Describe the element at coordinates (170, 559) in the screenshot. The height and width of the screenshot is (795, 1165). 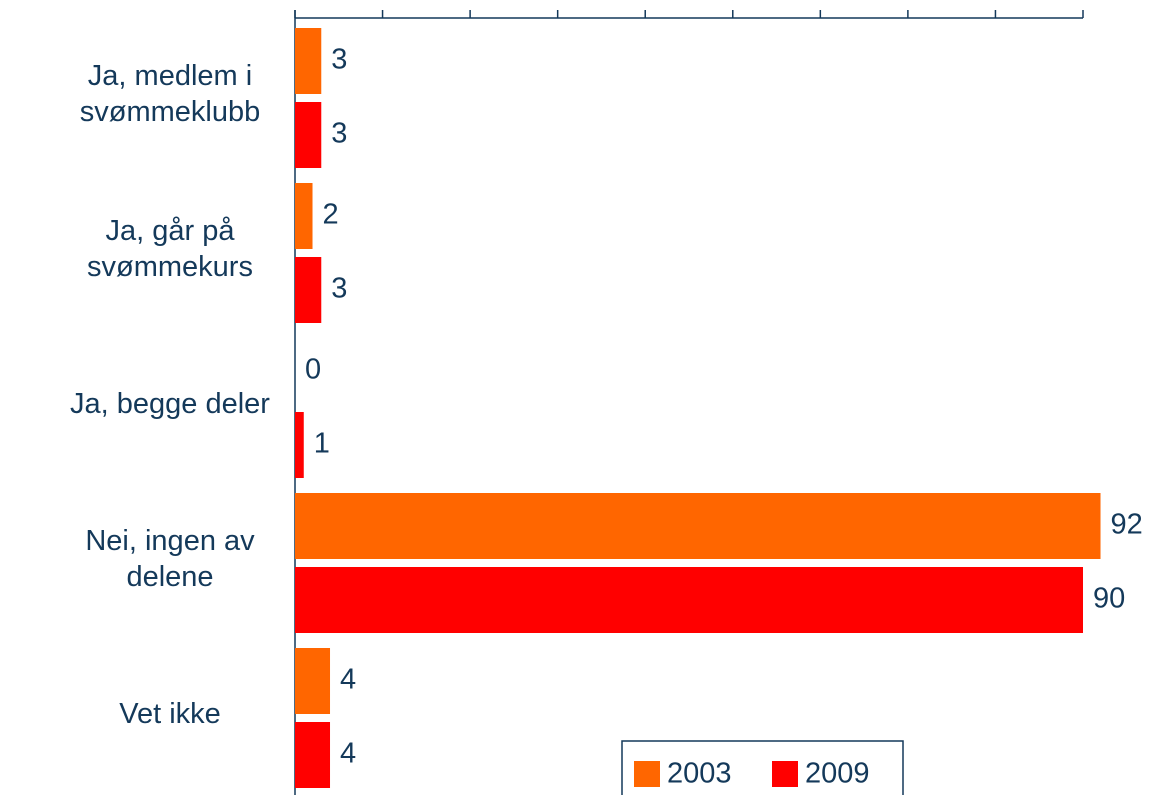
I see `y-tick-label: Nei, ingen av delene` at that location.